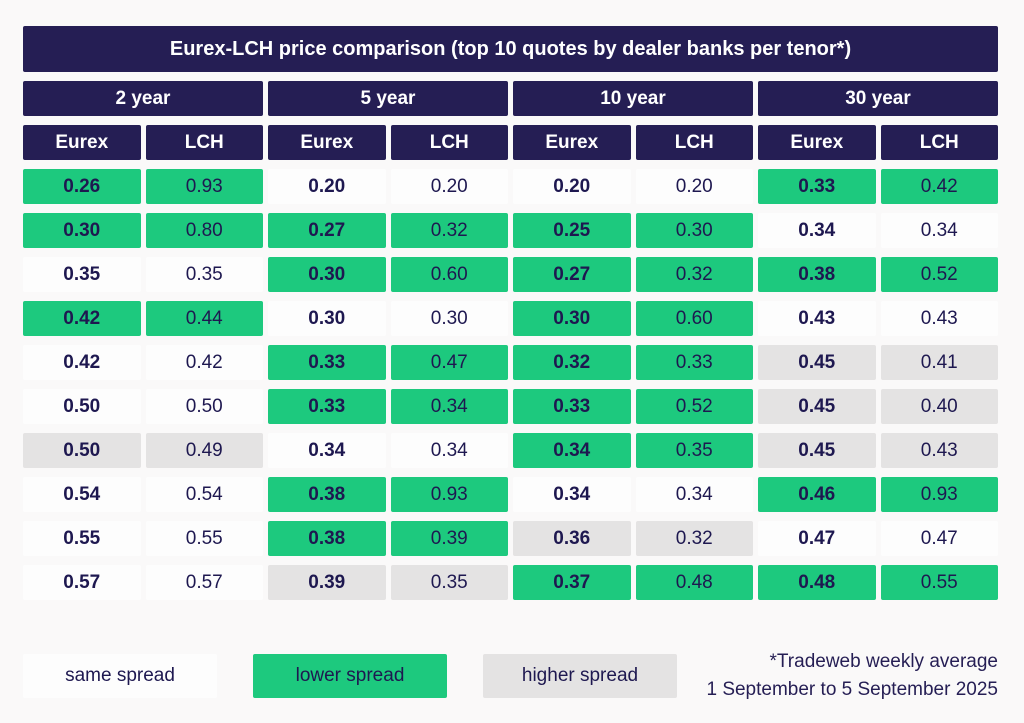  I want to click on lch-value-cell: 0.20, so click(694, 186).